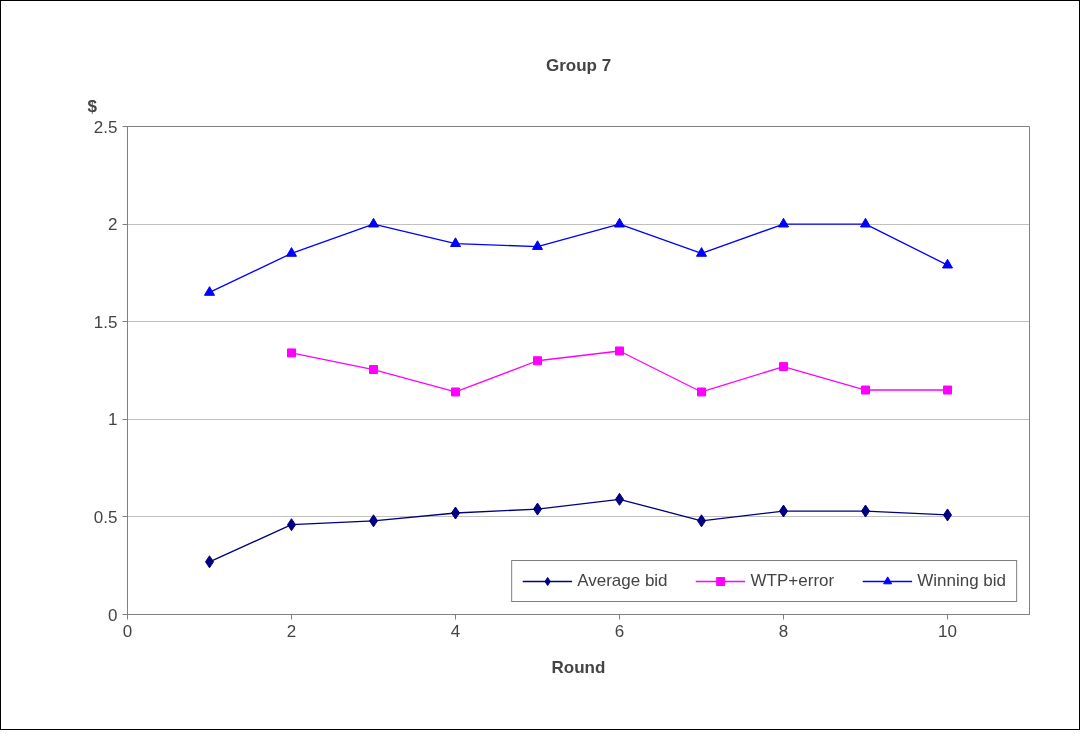 Image resolution: width=1084 pixels, height=734 pixels. I want to click on x-tick-label: 4, so click(455, 631).